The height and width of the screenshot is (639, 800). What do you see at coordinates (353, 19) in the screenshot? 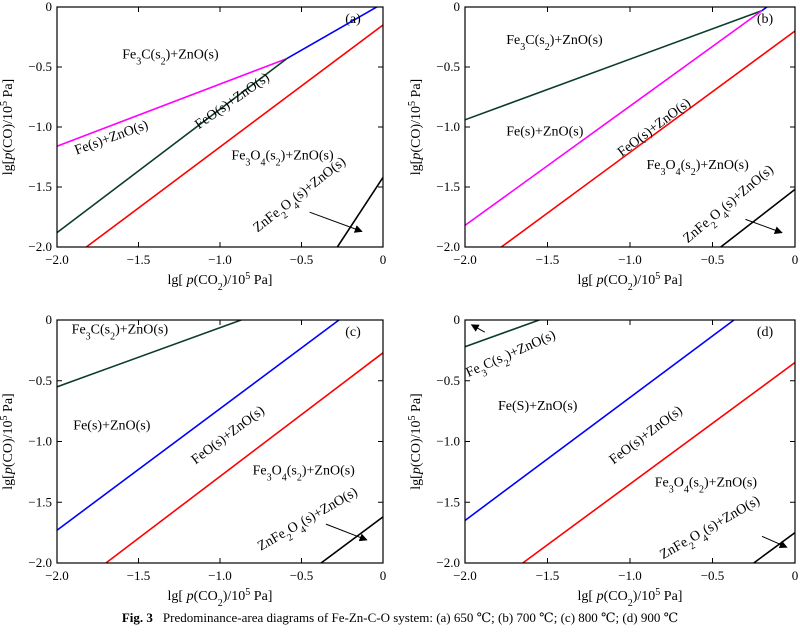
I see `panel-label: (a)` at bounding box center [353, 19].